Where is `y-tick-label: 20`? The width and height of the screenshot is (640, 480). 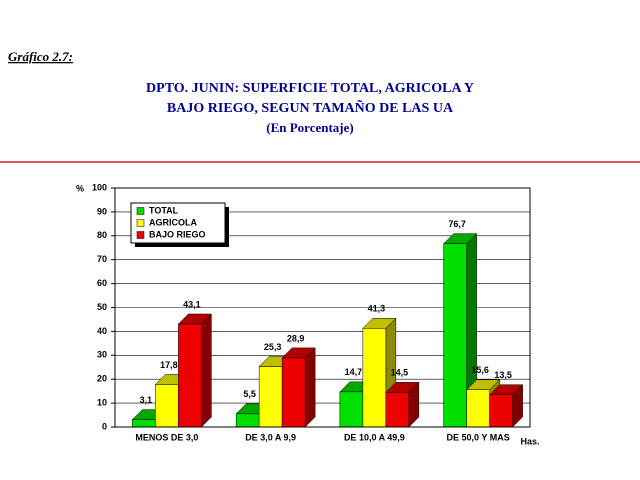 y-tick-label: 20 is located at coordinates (102, 379).